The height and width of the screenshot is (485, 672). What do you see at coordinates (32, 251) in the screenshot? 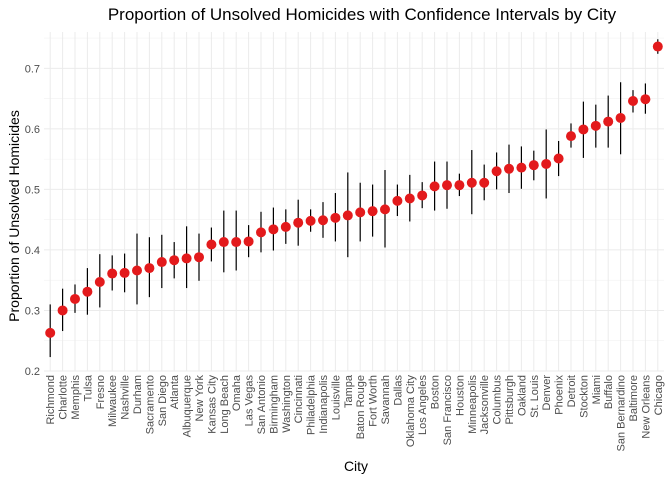
I see `y-tick-label: 0.4` at bounding box center [32, 251].